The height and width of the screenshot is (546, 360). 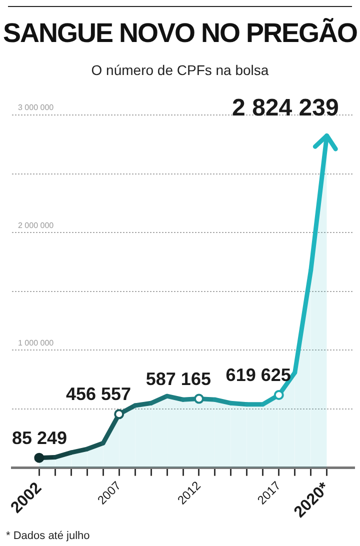 I want to click on data-label: 456 557, so click(x=99, y=394).